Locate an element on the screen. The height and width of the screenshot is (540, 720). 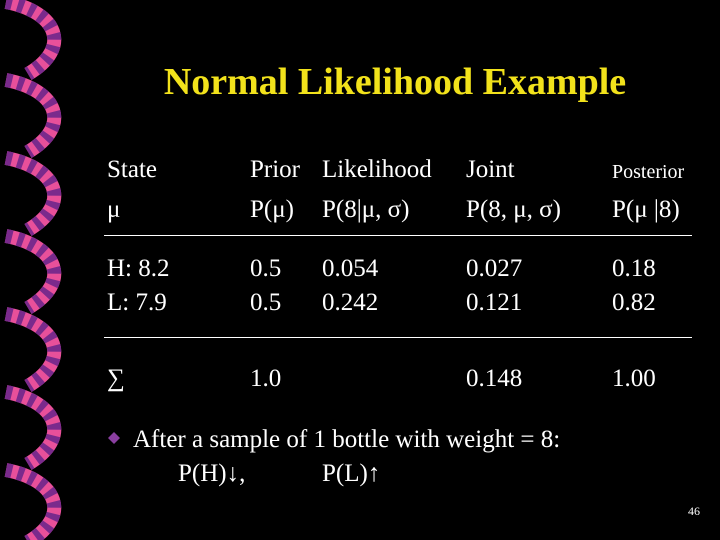
cell: 0.242 is located at coordinates (350, 302).